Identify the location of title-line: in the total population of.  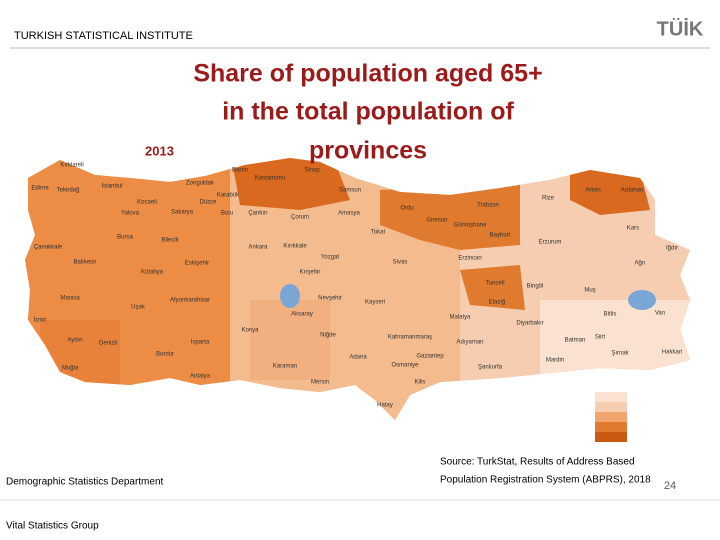
(368, 112).